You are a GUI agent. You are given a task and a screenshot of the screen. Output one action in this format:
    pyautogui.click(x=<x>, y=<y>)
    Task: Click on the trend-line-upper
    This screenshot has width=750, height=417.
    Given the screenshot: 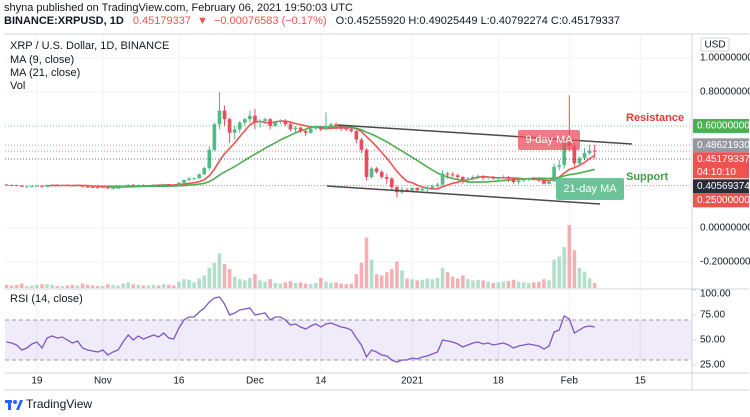 What is the action you would take?
    pyautogui.click(x=485, y=134)
    